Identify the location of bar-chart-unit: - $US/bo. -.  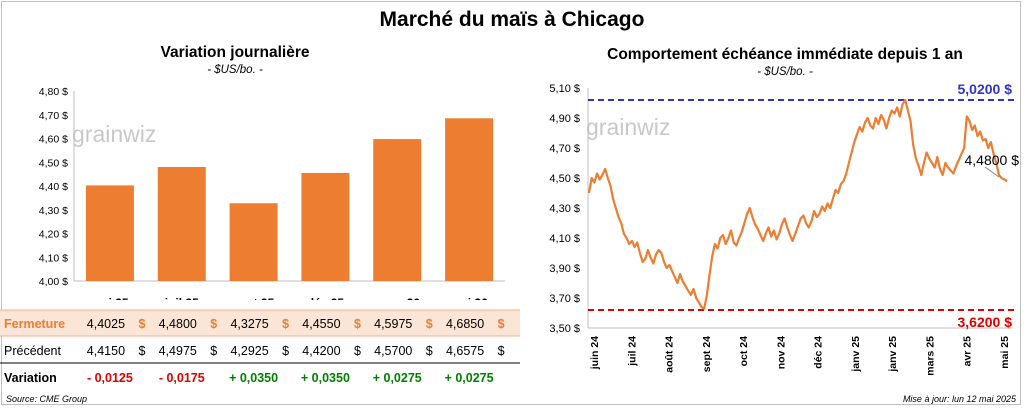
(235, 70).